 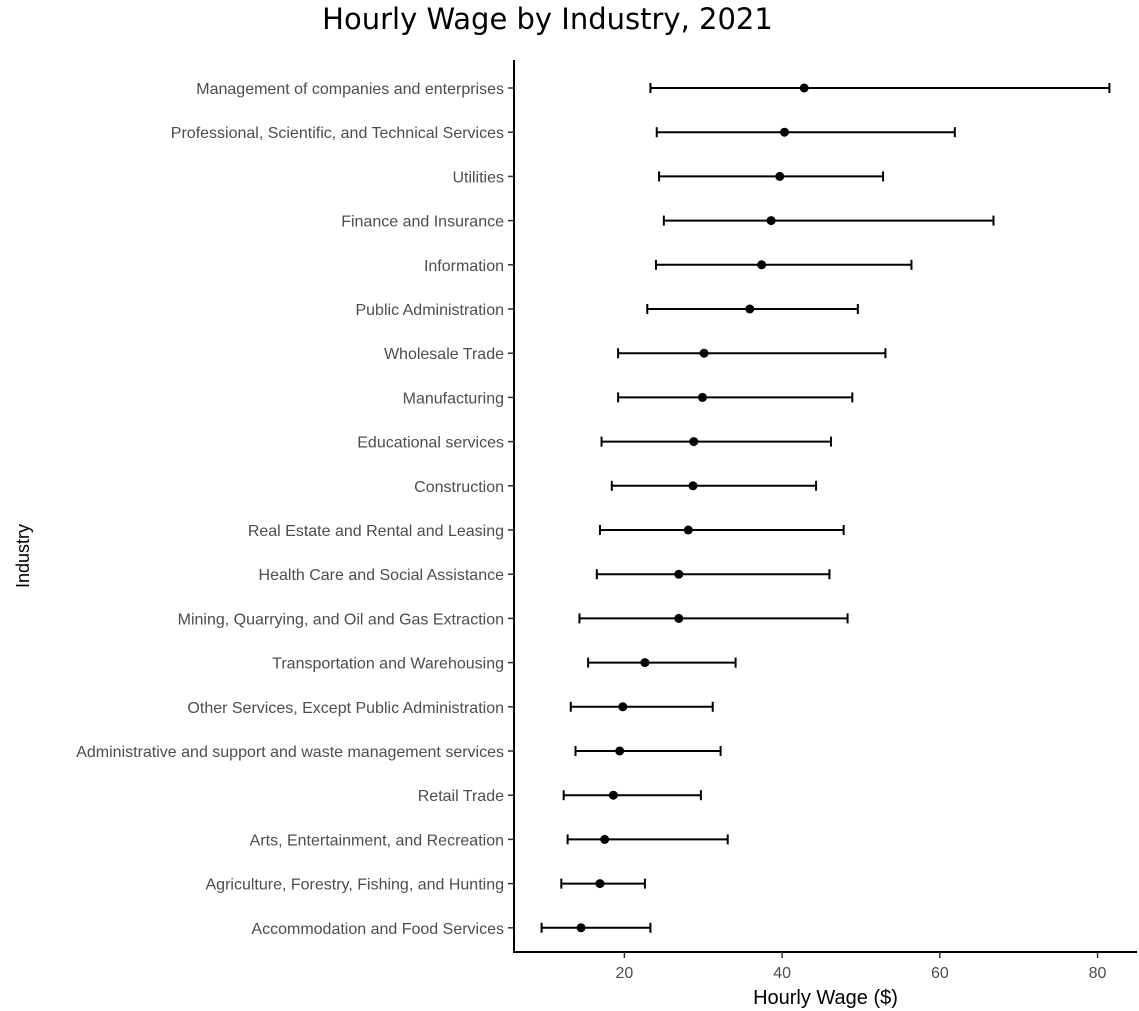 I want to click on y-tick-label: Utilities, so click(x=478, y=177).